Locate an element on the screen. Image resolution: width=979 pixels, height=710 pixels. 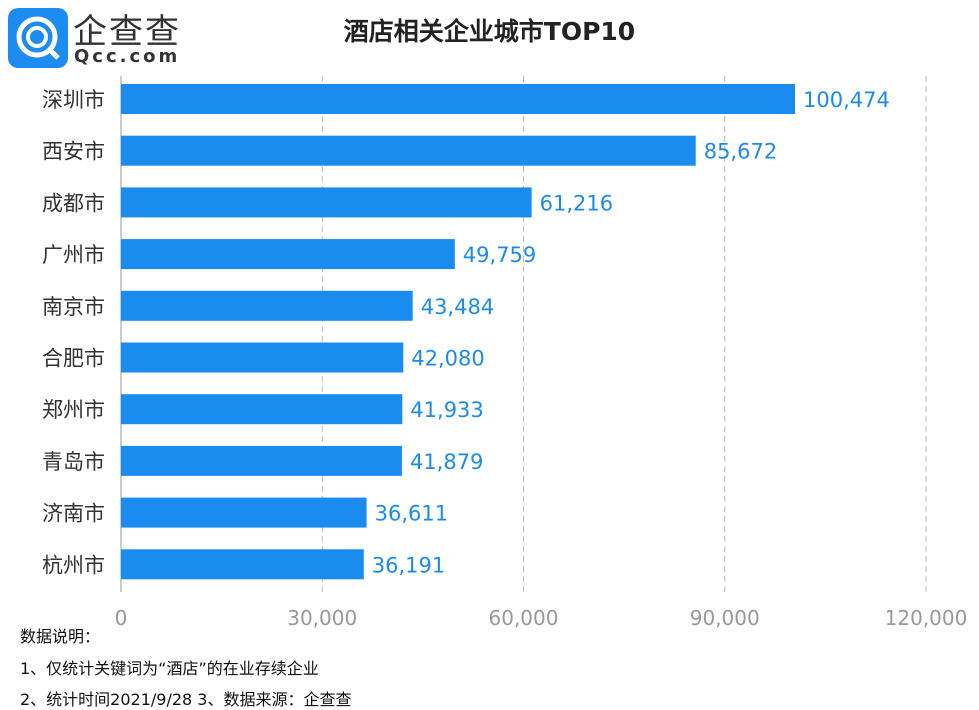
category-label: 西安市 is located at coordinates (73, 152).